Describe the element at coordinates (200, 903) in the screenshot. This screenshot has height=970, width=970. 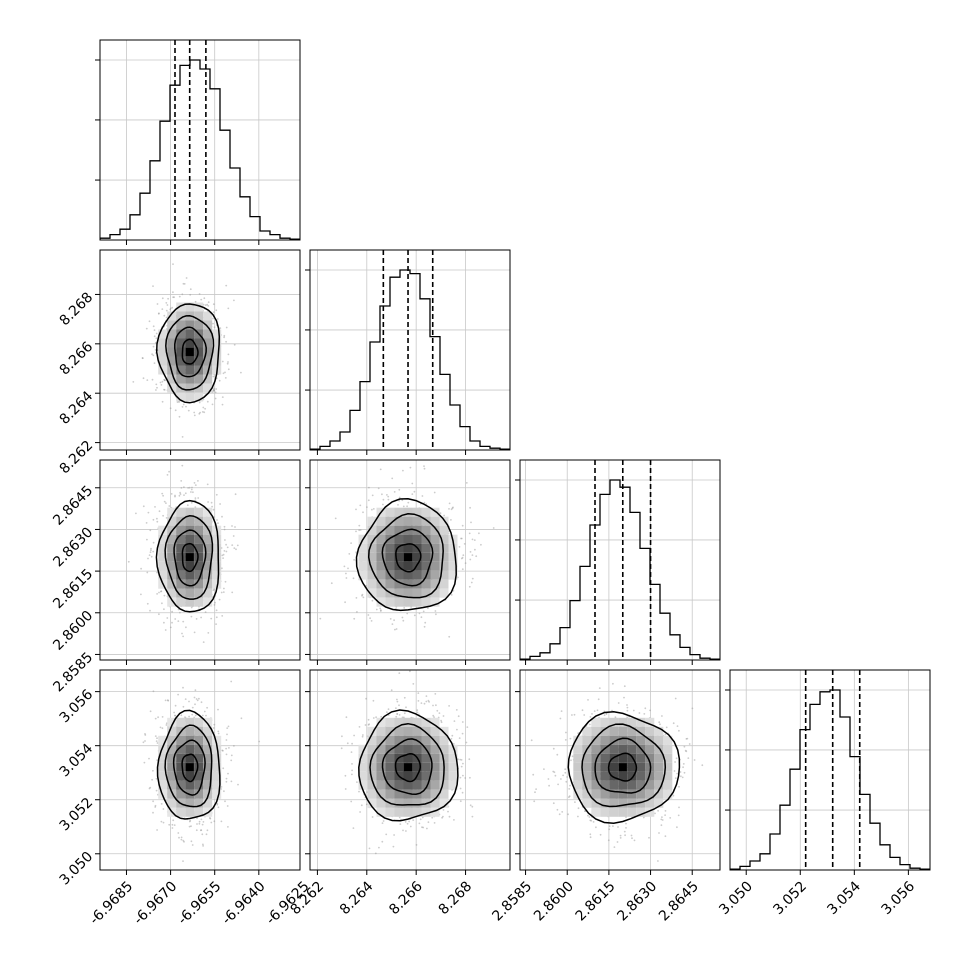
I see `x-tick-label: -6.9655` at that location.